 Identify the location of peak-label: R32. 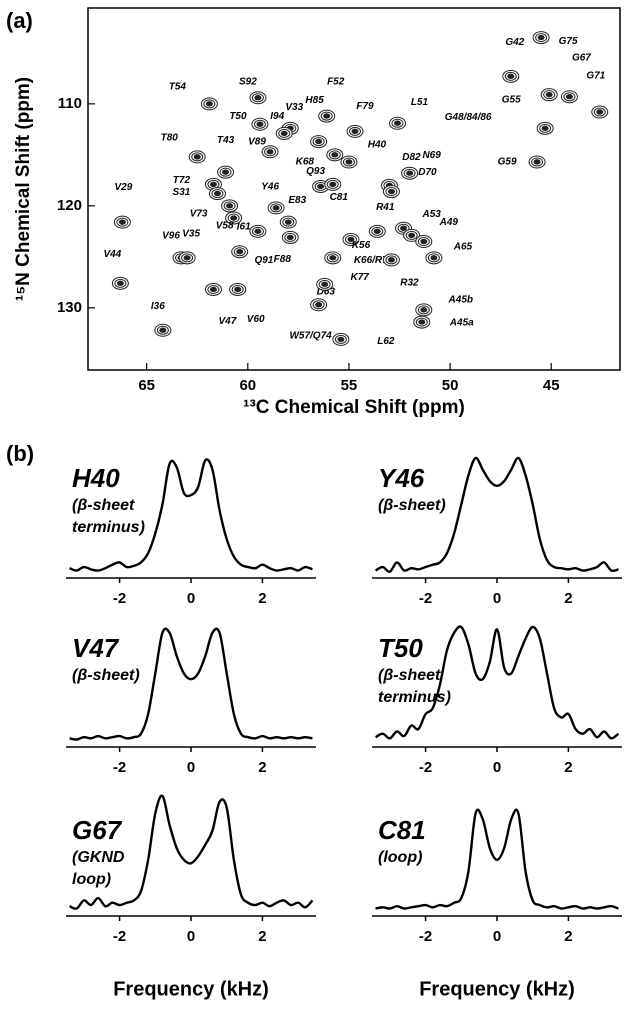
(409, 283).